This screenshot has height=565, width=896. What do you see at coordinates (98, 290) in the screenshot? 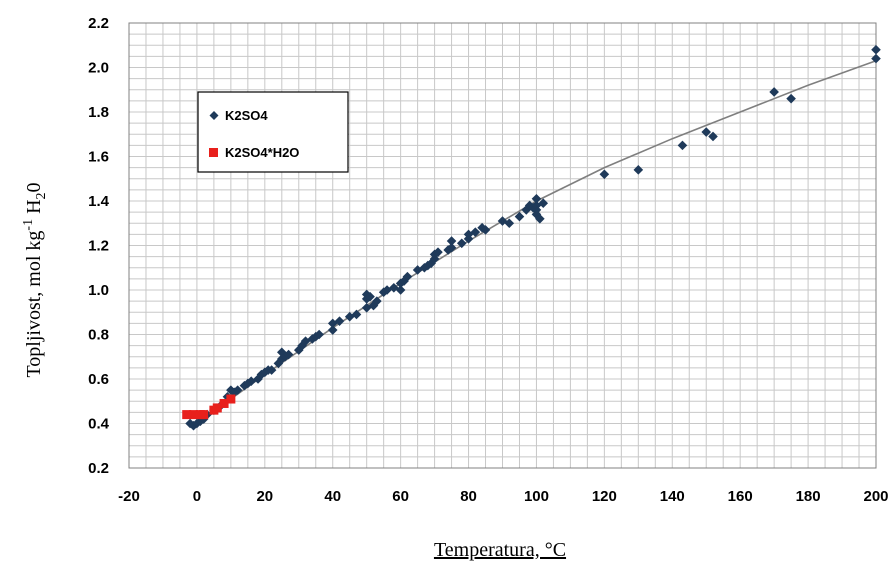
I see `y-tick-label: 1.0` at bounding box center [98, 290].